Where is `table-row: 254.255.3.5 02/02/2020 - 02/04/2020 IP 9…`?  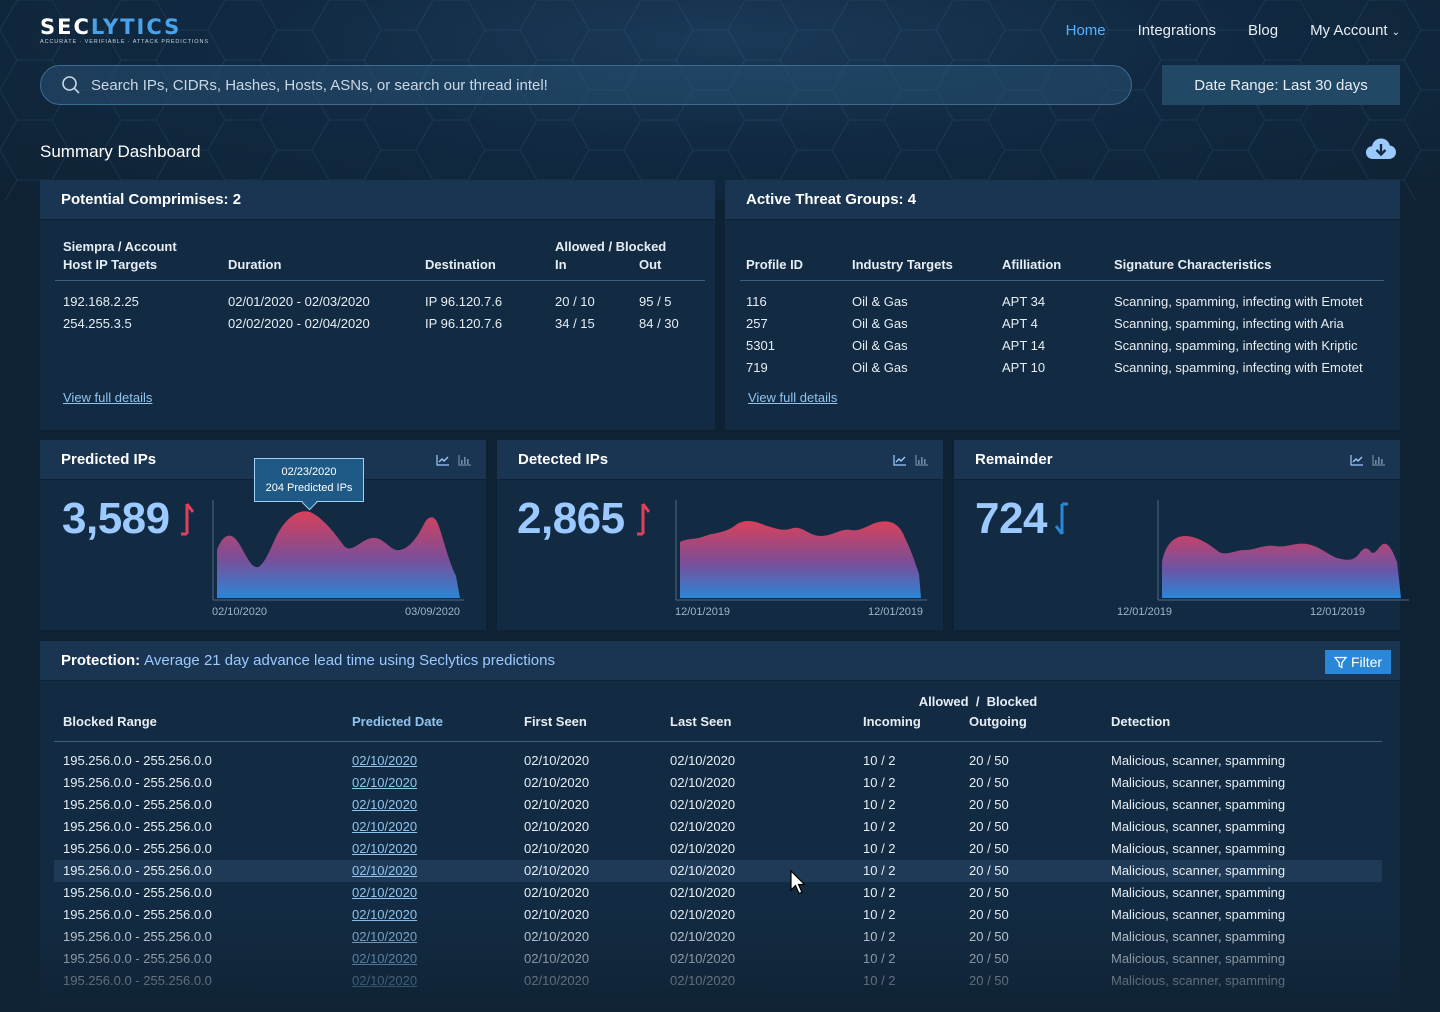
table-row: 254.255.3.5 02/02/2020 - 02/04/2020 IP 9… is located at coordinates (380, 324).